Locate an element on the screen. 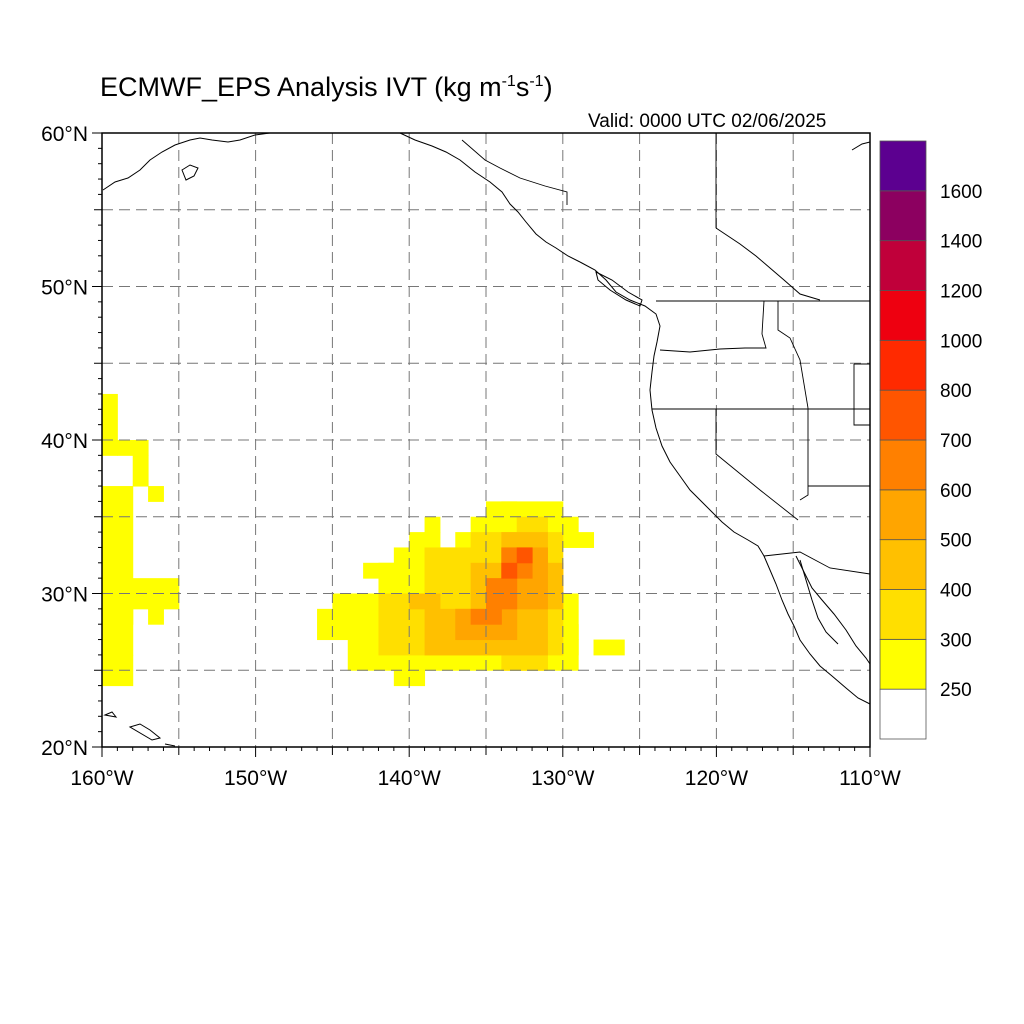 This screenshot has height=1024, width=1024. idaho-montana is located at coordinates (861, 394).